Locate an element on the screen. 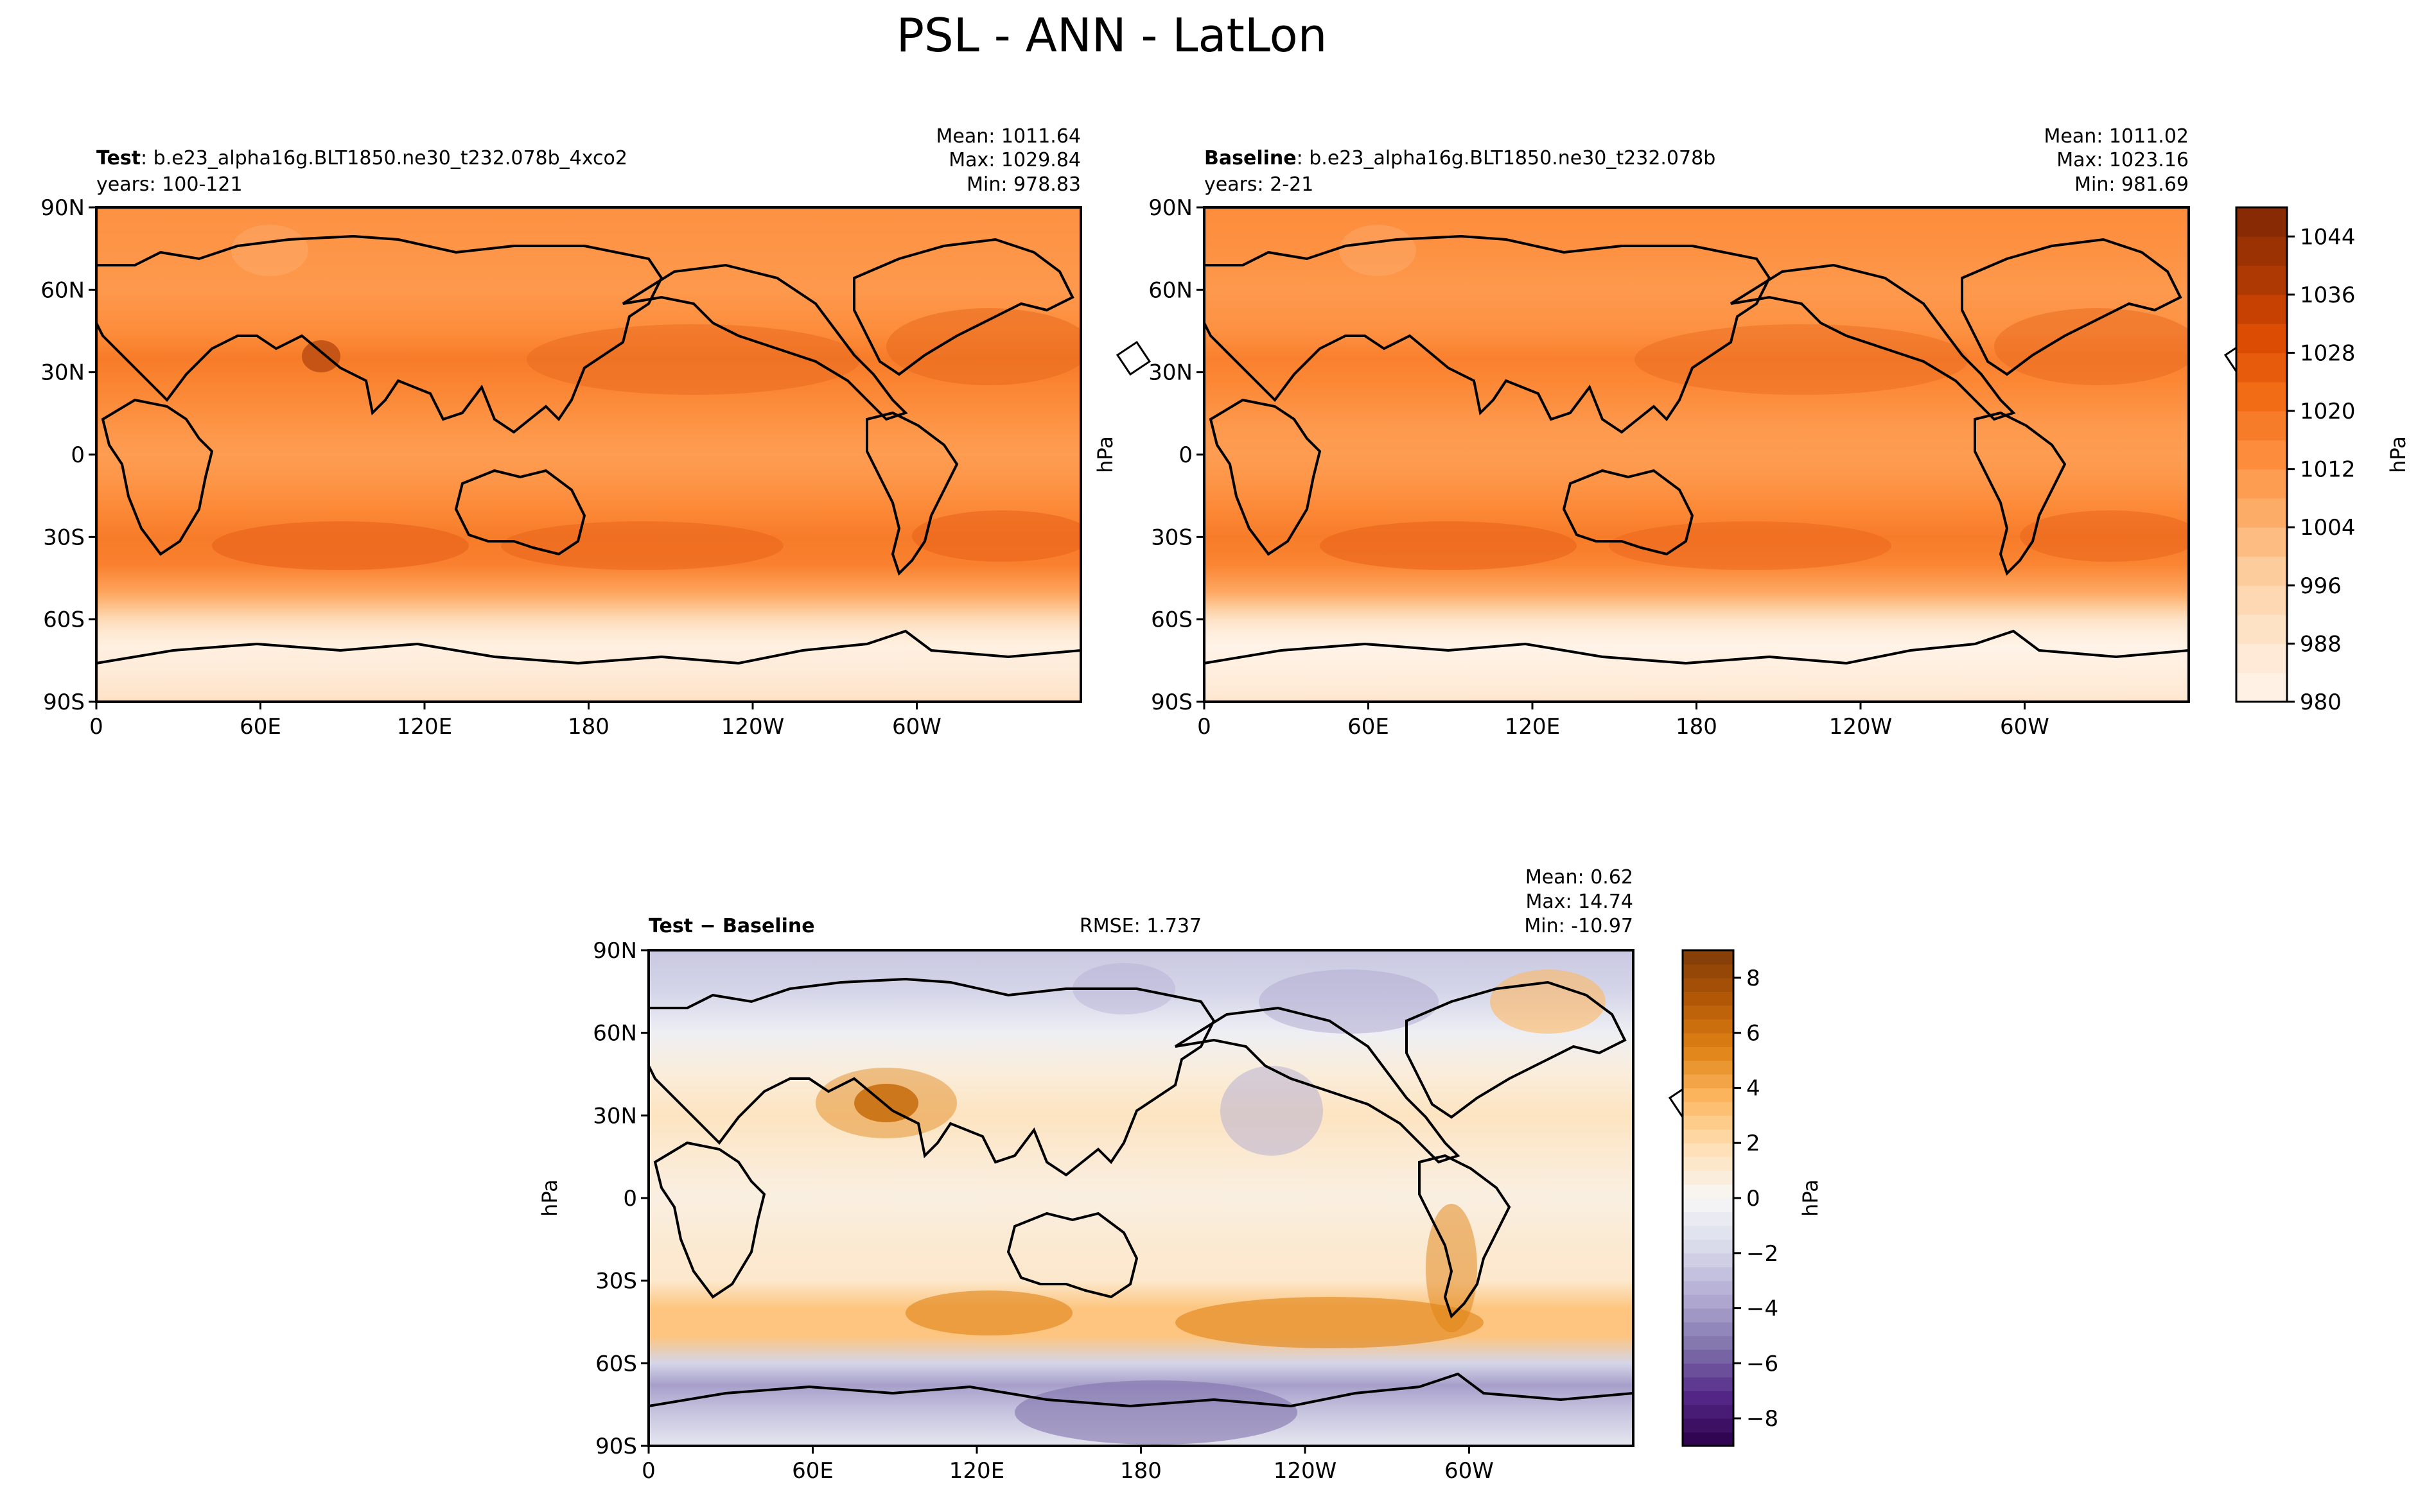  test-max: Max: 1029.84 is located at coordinates (1015, 160).